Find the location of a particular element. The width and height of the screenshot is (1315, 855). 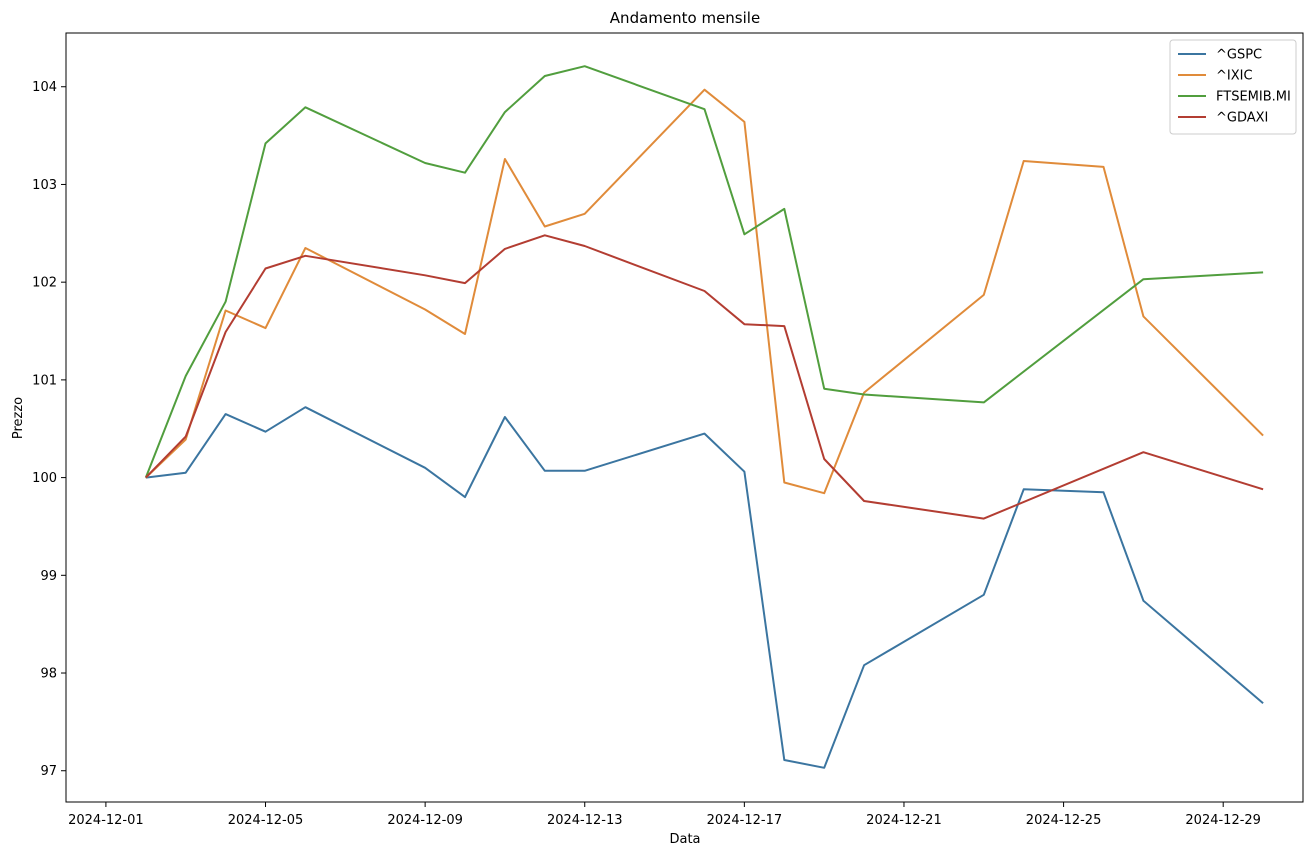

y-tick-label: 100 is located at coordinates (44, 478).